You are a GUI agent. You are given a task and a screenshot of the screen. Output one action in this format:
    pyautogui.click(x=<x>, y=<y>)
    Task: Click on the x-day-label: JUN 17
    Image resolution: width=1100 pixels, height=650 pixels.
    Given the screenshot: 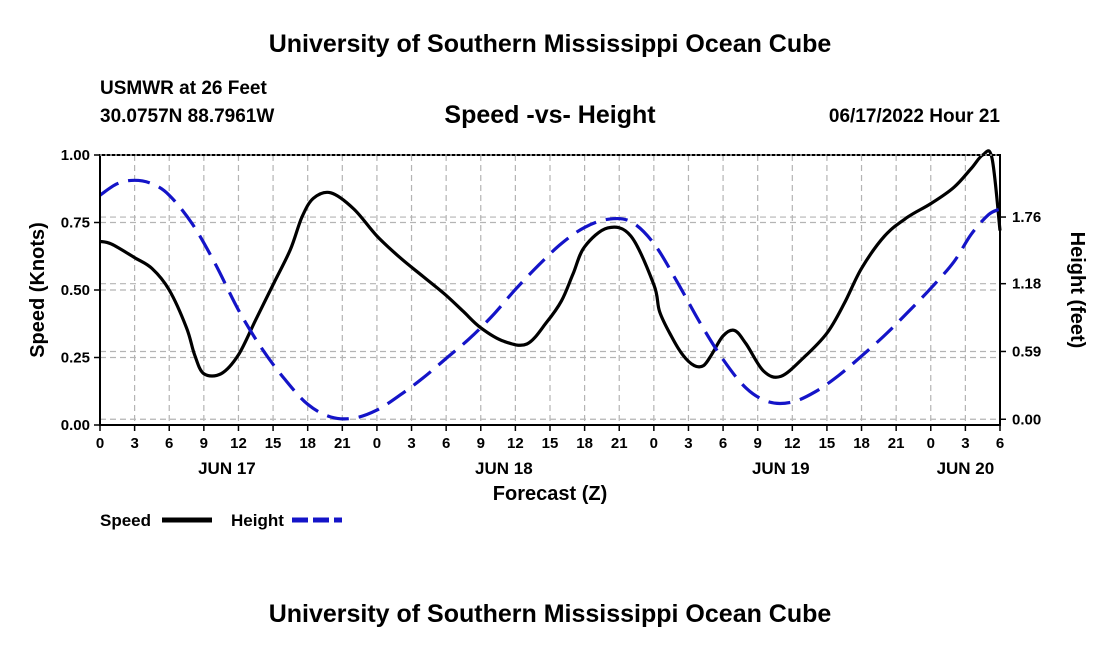 What is the action you would take?
    pyautogui.click(x=227, y=468)
    